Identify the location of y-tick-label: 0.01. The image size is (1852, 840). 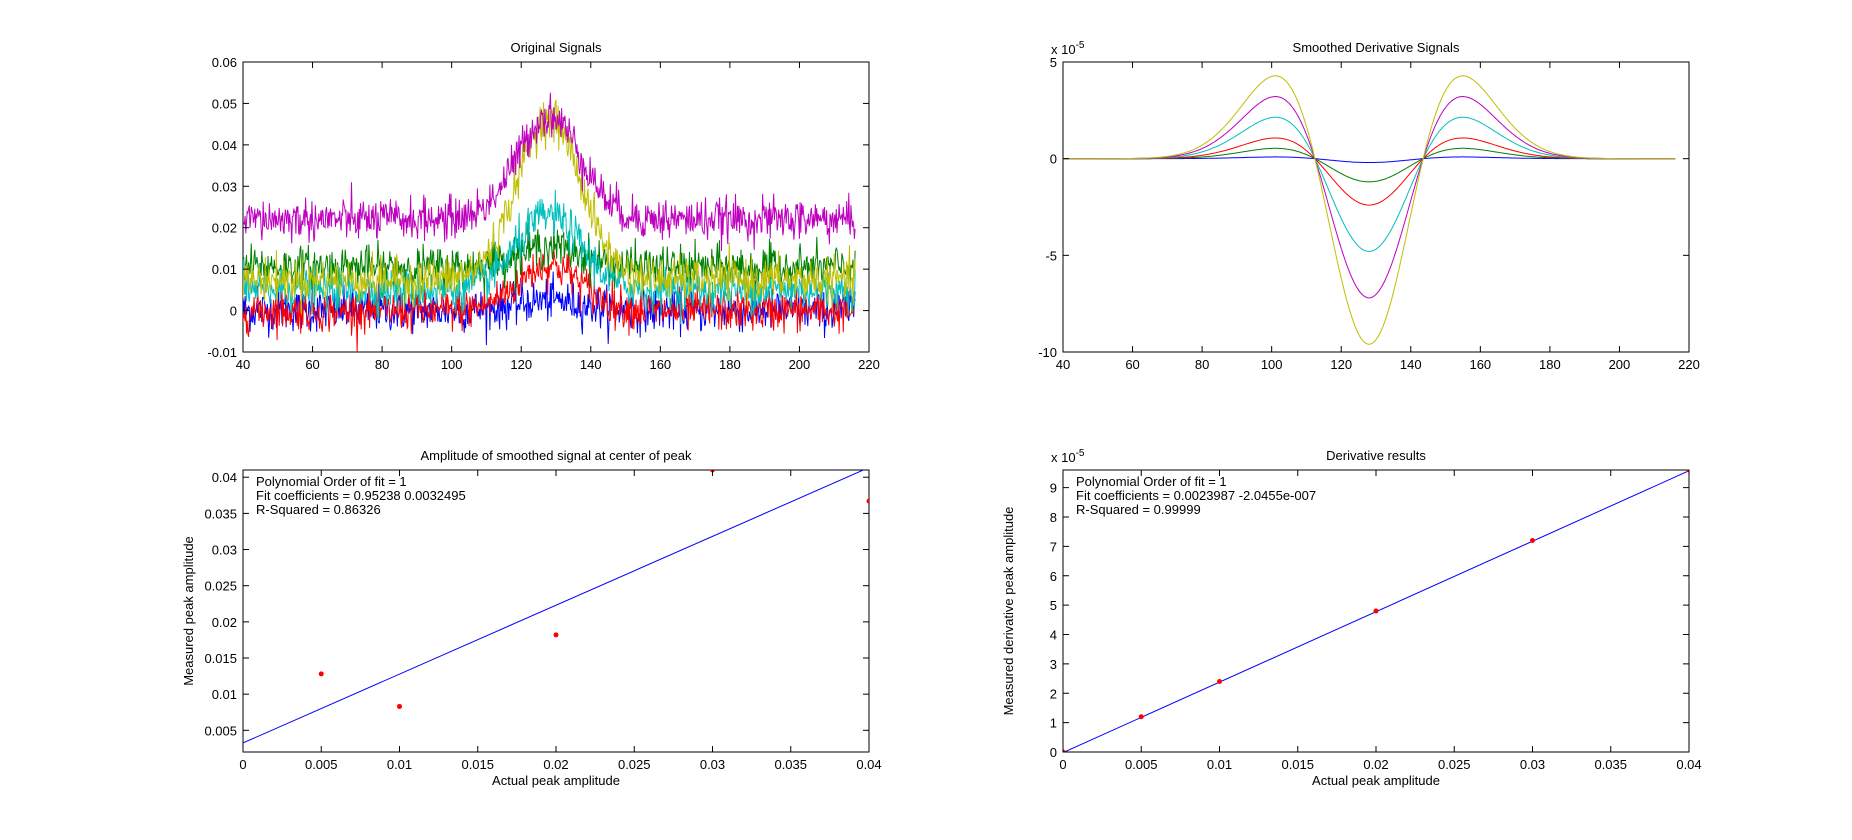
(224, 269).